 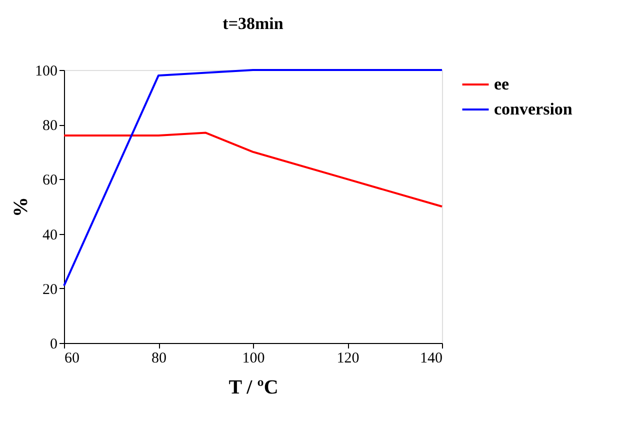 What do you see at coordinates (533, 109) in the screenshot?
I see `legend-label: conversion` at bounding box center [533, 109].